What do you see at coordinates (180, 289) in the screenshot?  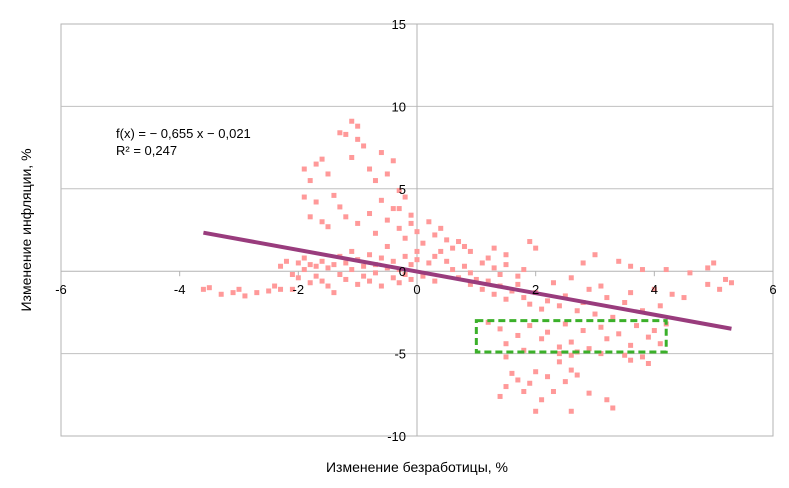 I see `x-tick-label: -4` at bounding box center [180, 289].